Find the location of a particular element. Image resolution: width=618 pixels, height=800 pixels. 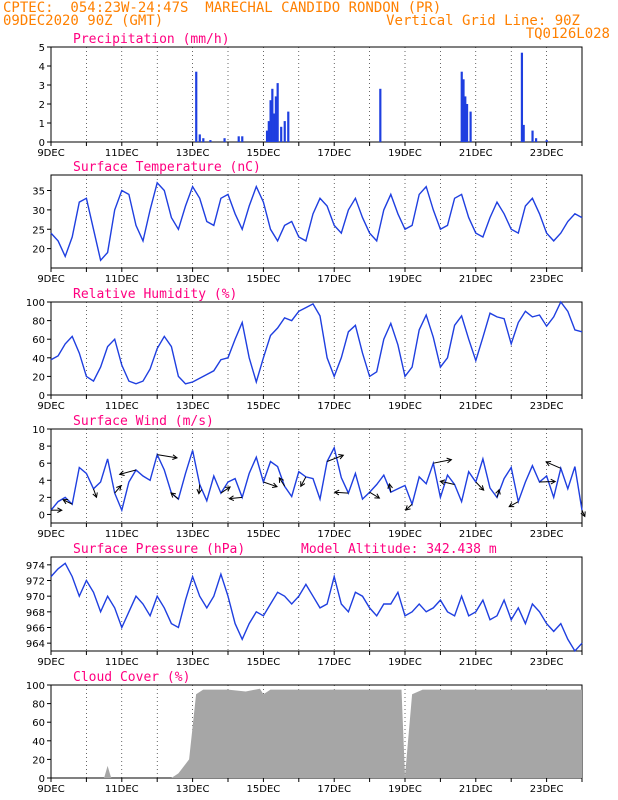

y-tick-label: 4 is located at coordinates (42, 481).